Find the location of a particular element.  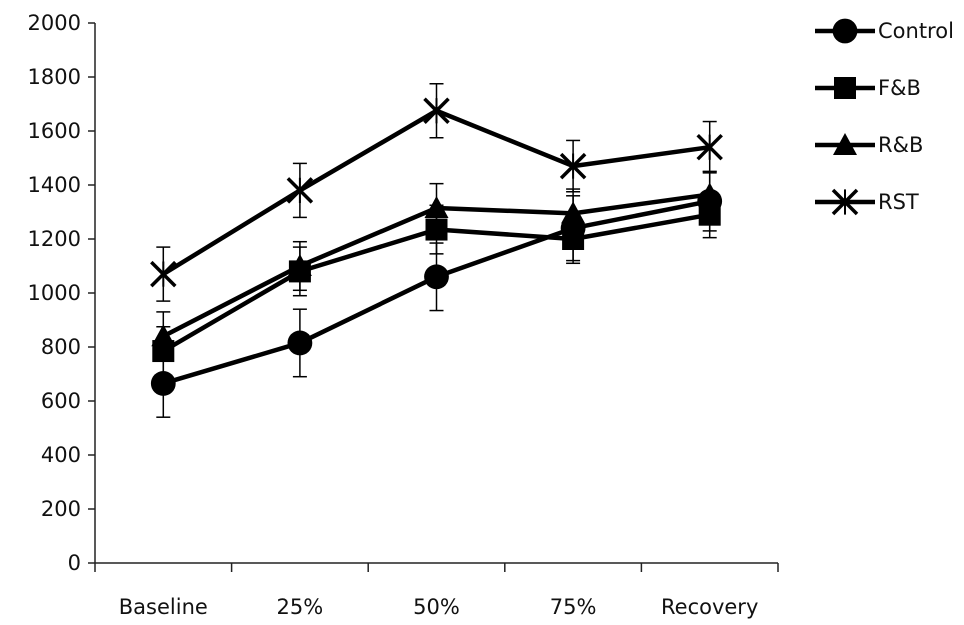

legend-item-control: Control is located at coordinates (884, 31).